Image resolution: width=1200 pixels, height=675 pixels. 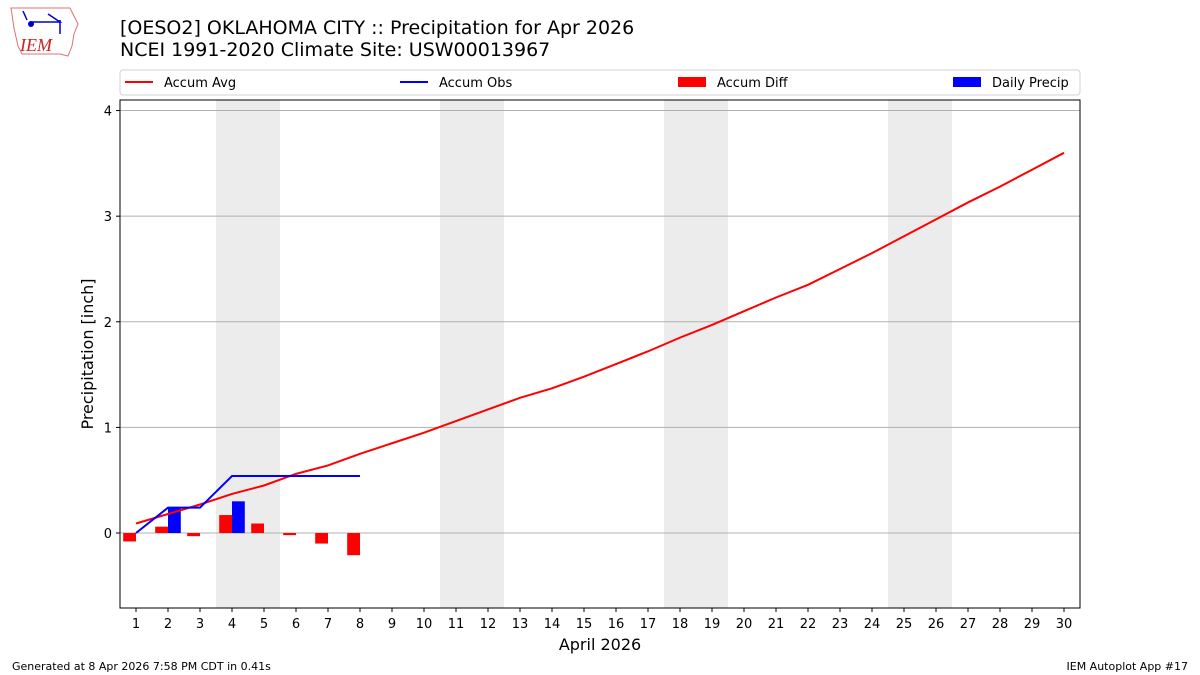 What do you see at coordinates (936, 624) in the screenshot?
I see `x-tick-label: 26` at bounding box center [936, 624].